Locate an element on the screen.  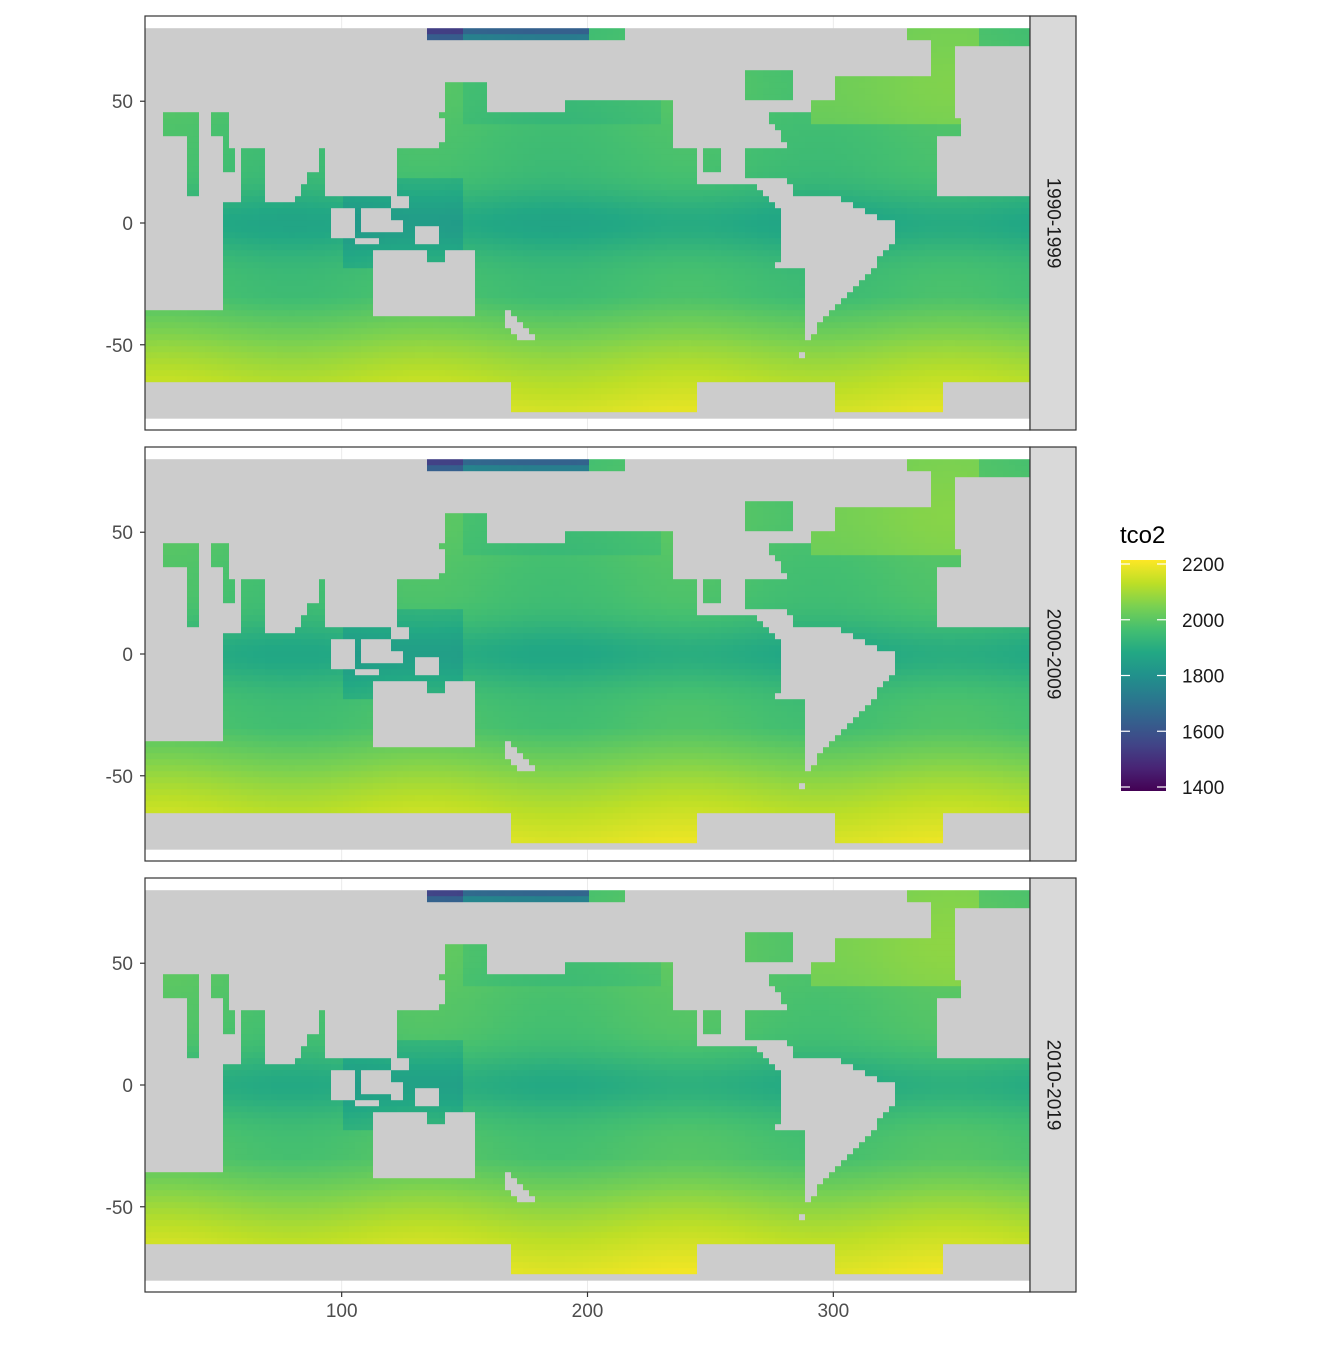
facet-strip-label: 1990-1999 is located at coordinates (1053, 223).